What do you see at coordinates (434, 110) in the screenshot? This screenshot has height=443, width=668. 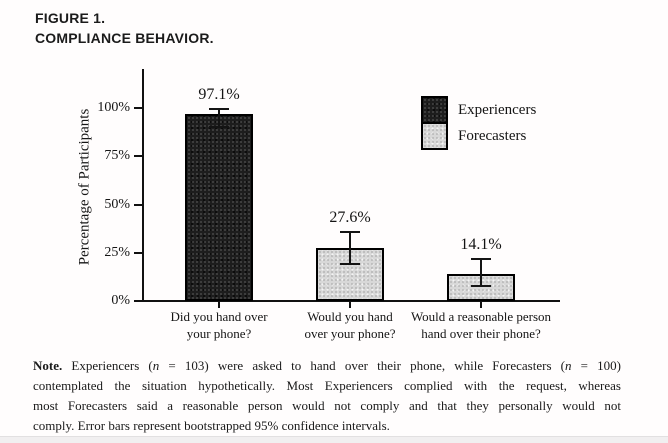 I see `legend-swatch-experiencers` at bounding box center [434, 110].